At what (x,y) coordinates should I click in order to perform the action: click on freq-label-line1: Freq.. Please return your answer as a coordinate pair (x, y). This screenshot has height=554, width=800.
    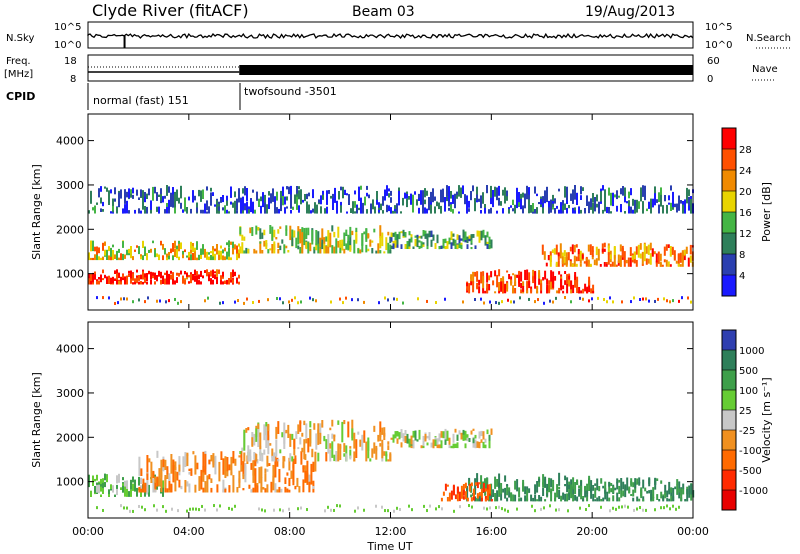
    Looking at the image, I should click on (18, 61).